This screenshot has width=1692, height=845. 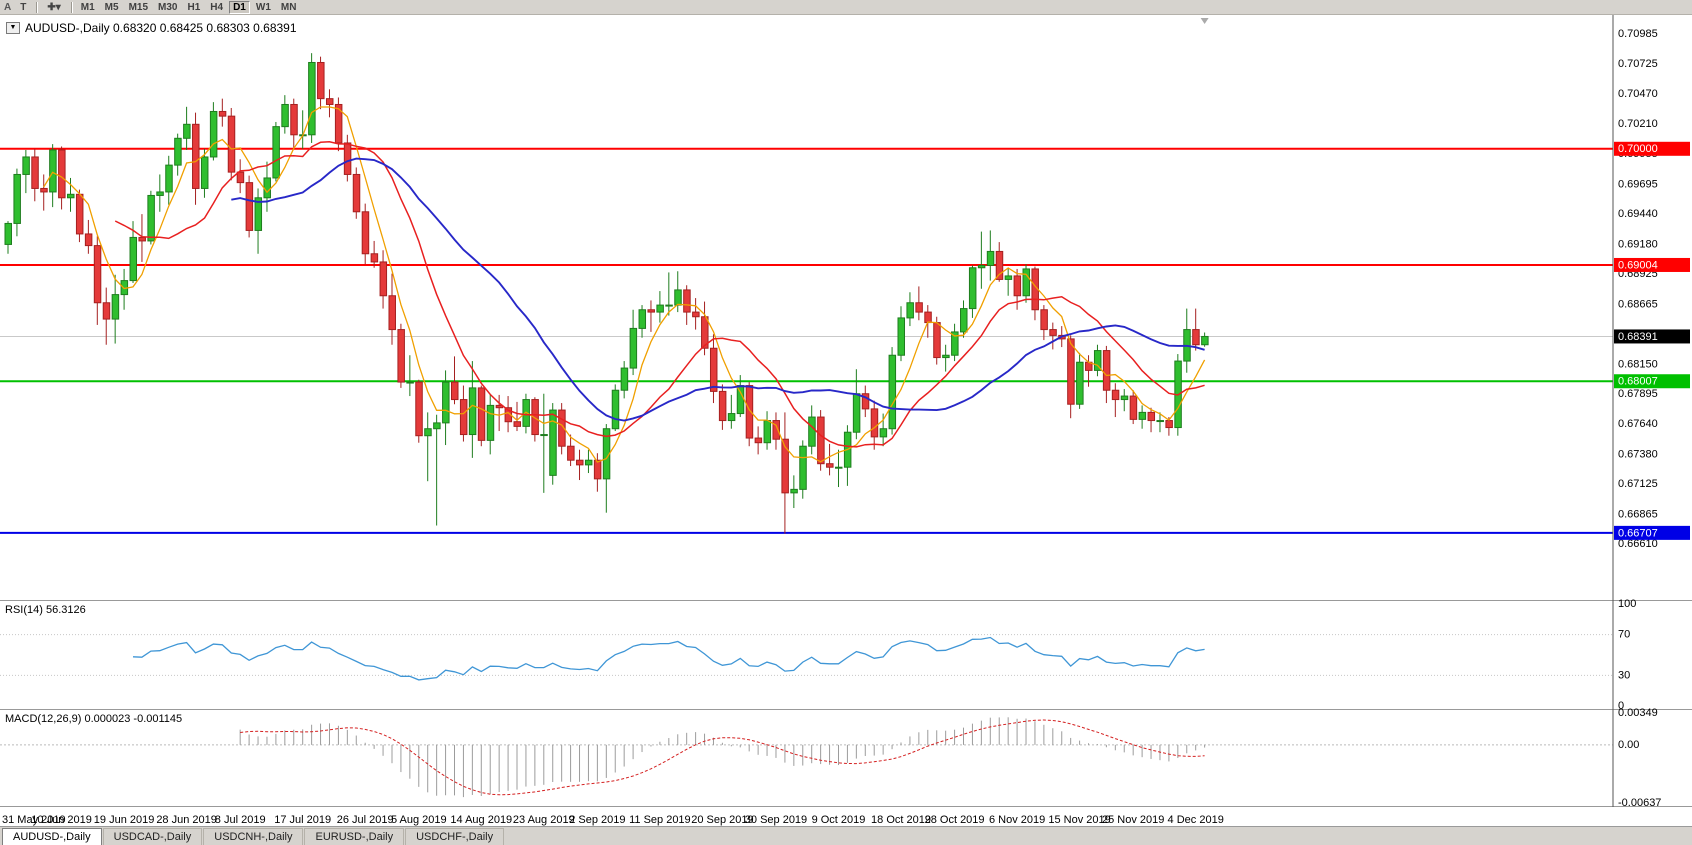 What do you see at coordinates (152, 836) in the screenshot?
I see `chart-tab-usdcad: USDCAD-,Daily` at bounding box center [152, 836].